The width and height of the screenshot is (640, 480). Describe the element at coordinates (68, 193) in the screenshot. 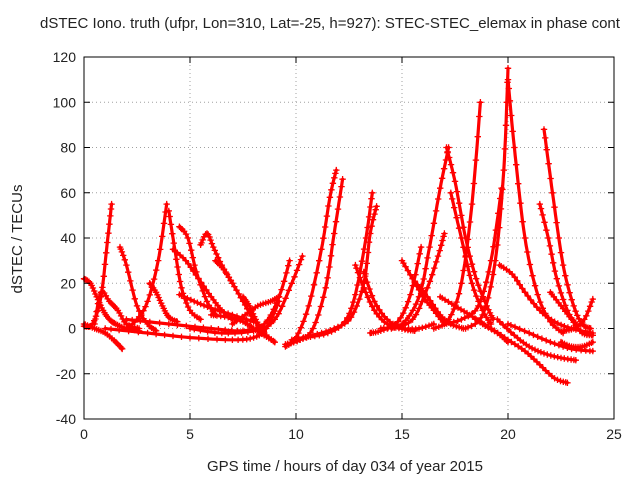

I see `y-tick-label: 60` at that location.